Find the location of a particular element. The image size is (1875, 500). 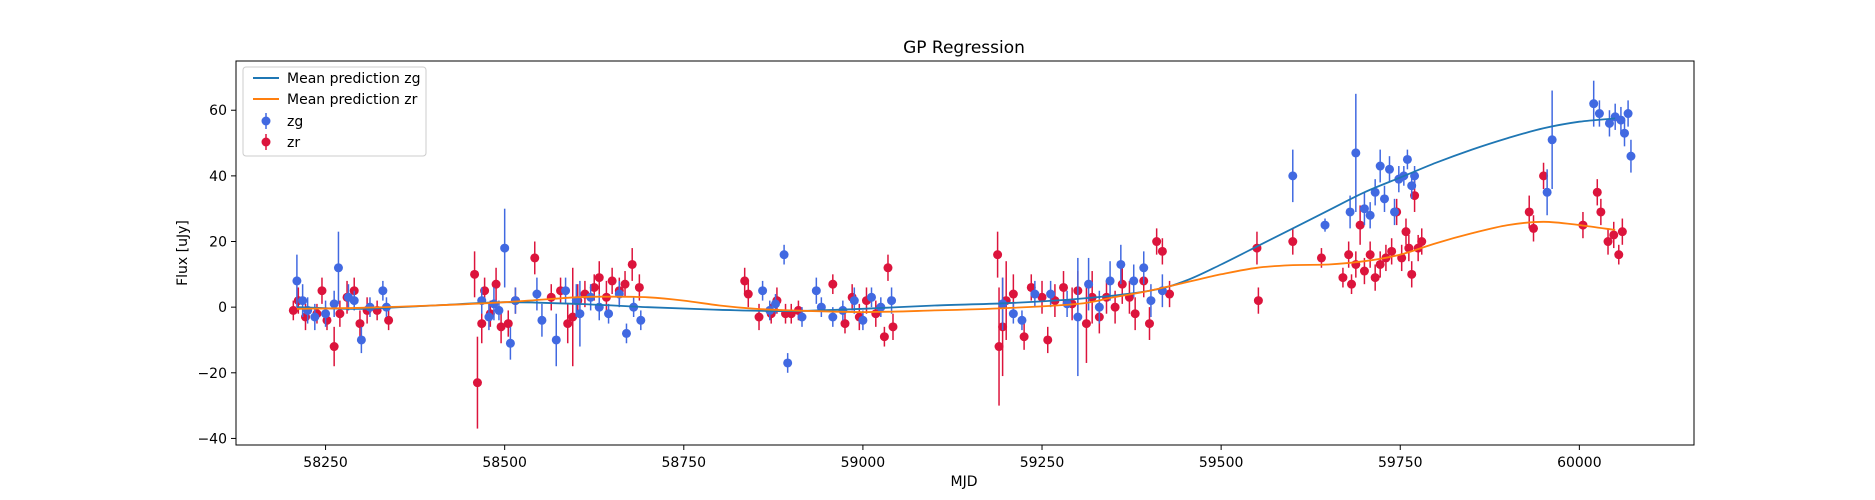

x-tick-label: 58500 is located at coordinates (504, 463).